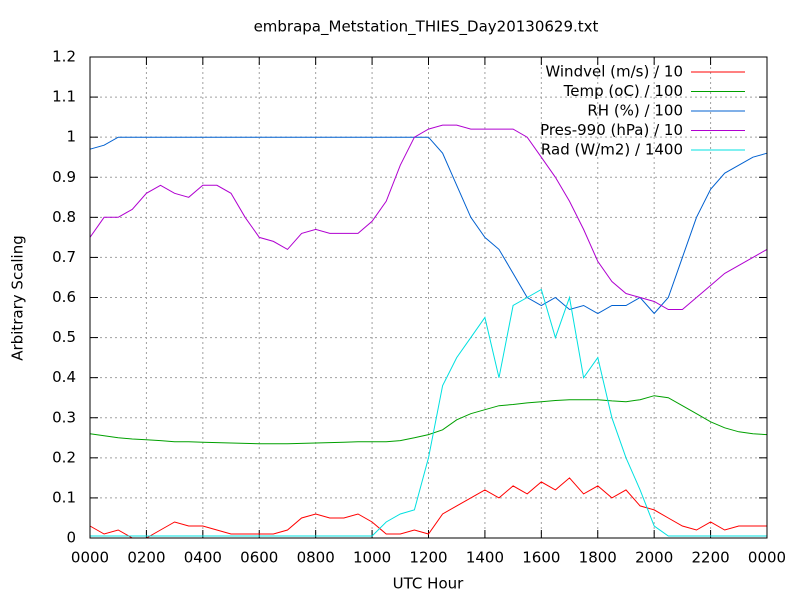  What do you see at coordinates (71, 137) in the screenshot?
I see `y-tick-label: 1` at bounding box center [71, 137].